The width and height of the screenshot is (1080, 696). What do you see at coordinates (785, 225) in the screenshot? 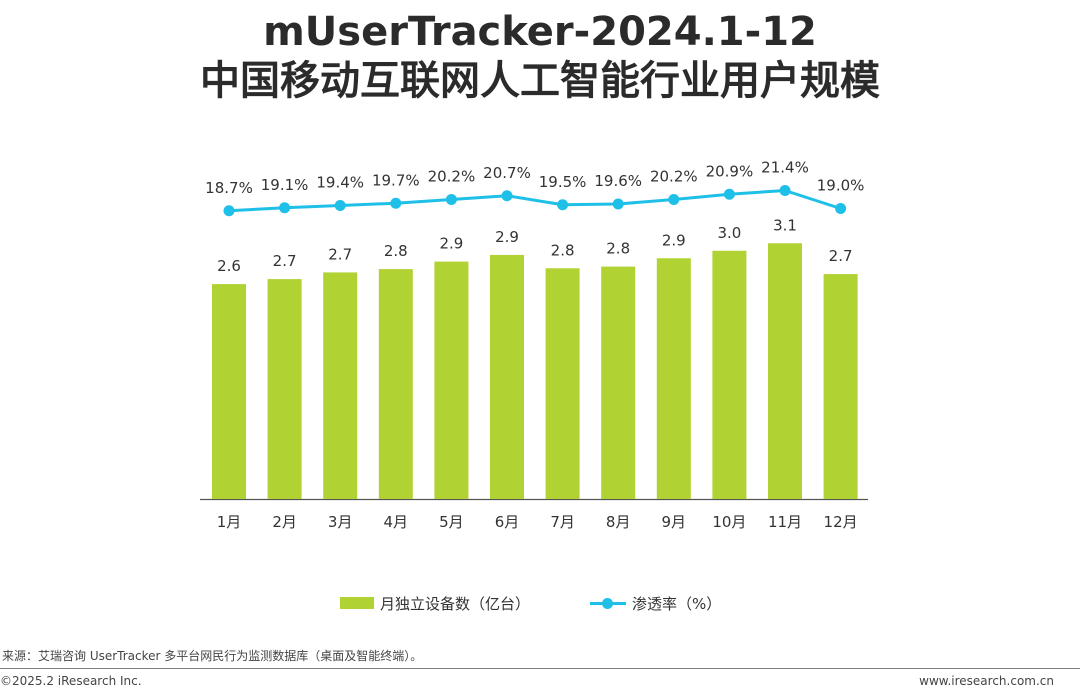
I see `bar-value-label: 3.1` at bounding box center [785, 225].